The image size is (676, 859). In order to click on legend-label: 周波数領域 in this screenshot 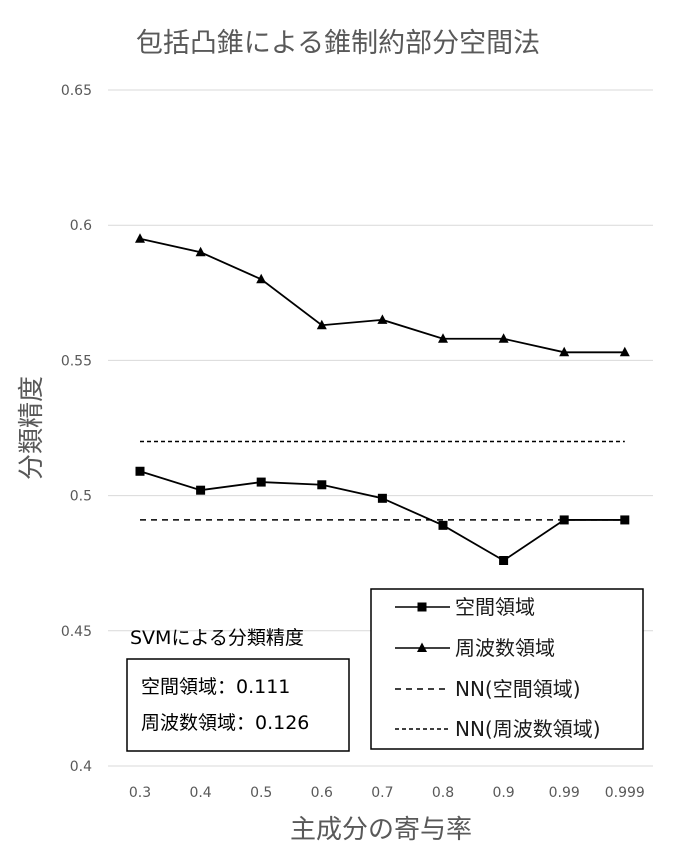, I will do `click(505, 648)`.